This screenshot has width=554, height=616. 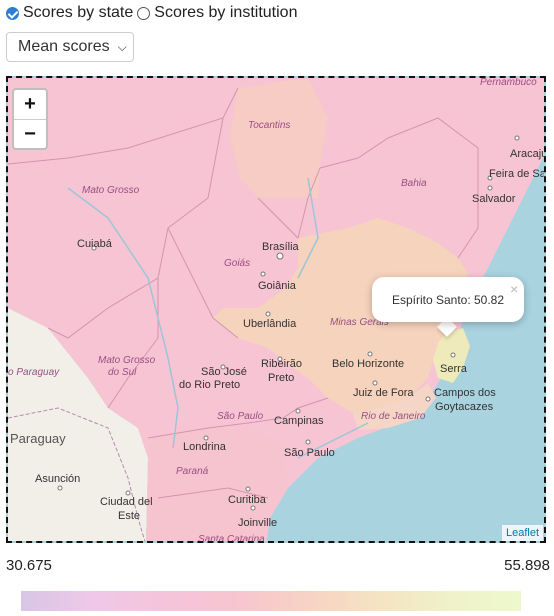 I want to click on city-label-sao-paulo: São Paulo, so click(x=309, y=453).